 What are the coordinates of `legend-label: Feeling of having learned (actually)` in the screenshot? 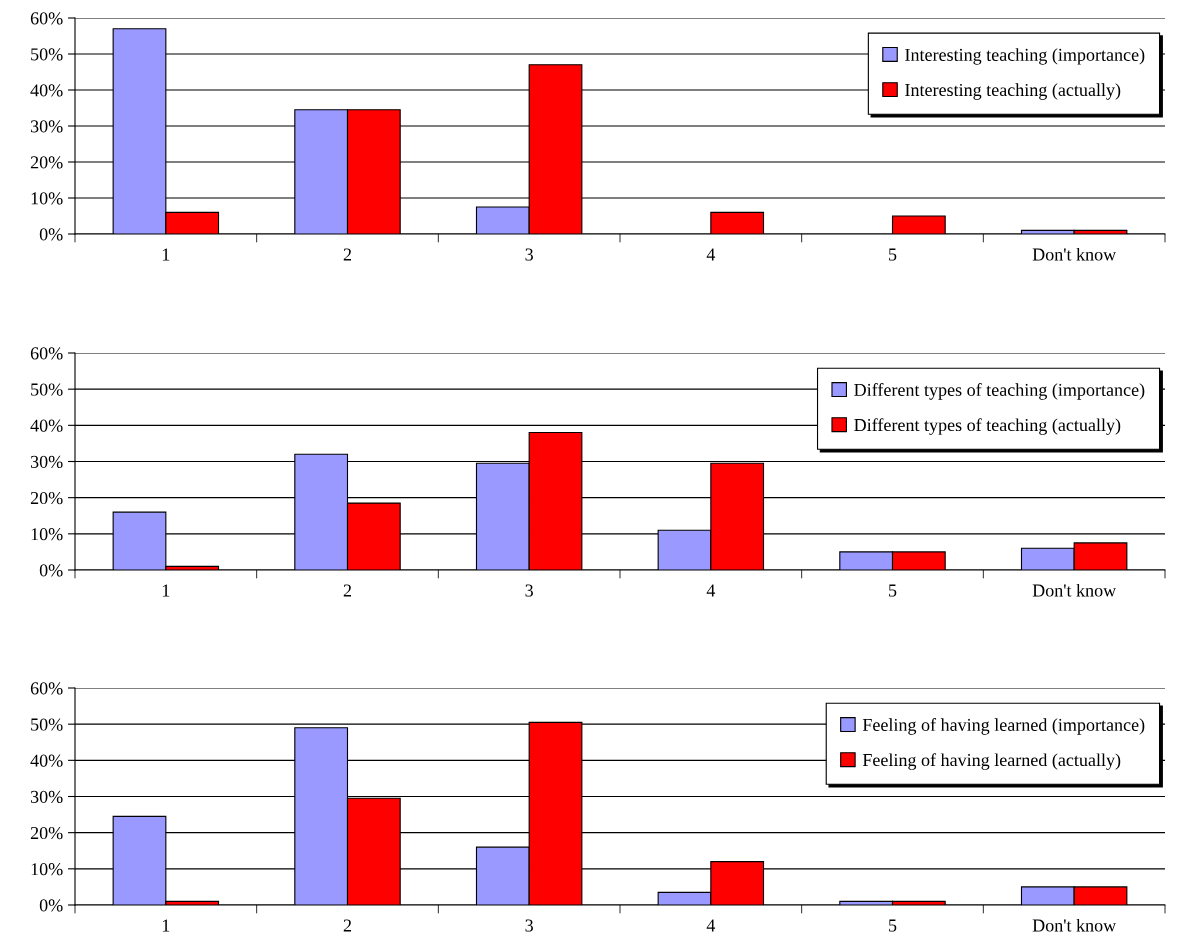 It's located at (991, 761).